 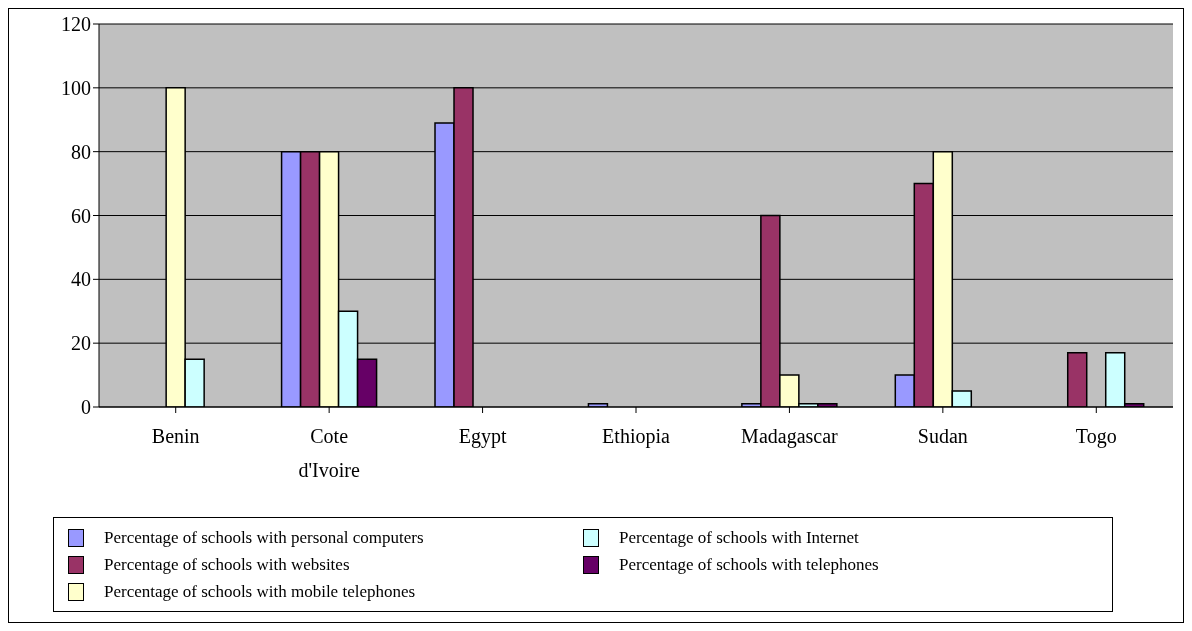 What do you see at coordinates (175, 436) in the screenshot?
I see `x-tick-label: Benin` at bounding box center [175, 436].